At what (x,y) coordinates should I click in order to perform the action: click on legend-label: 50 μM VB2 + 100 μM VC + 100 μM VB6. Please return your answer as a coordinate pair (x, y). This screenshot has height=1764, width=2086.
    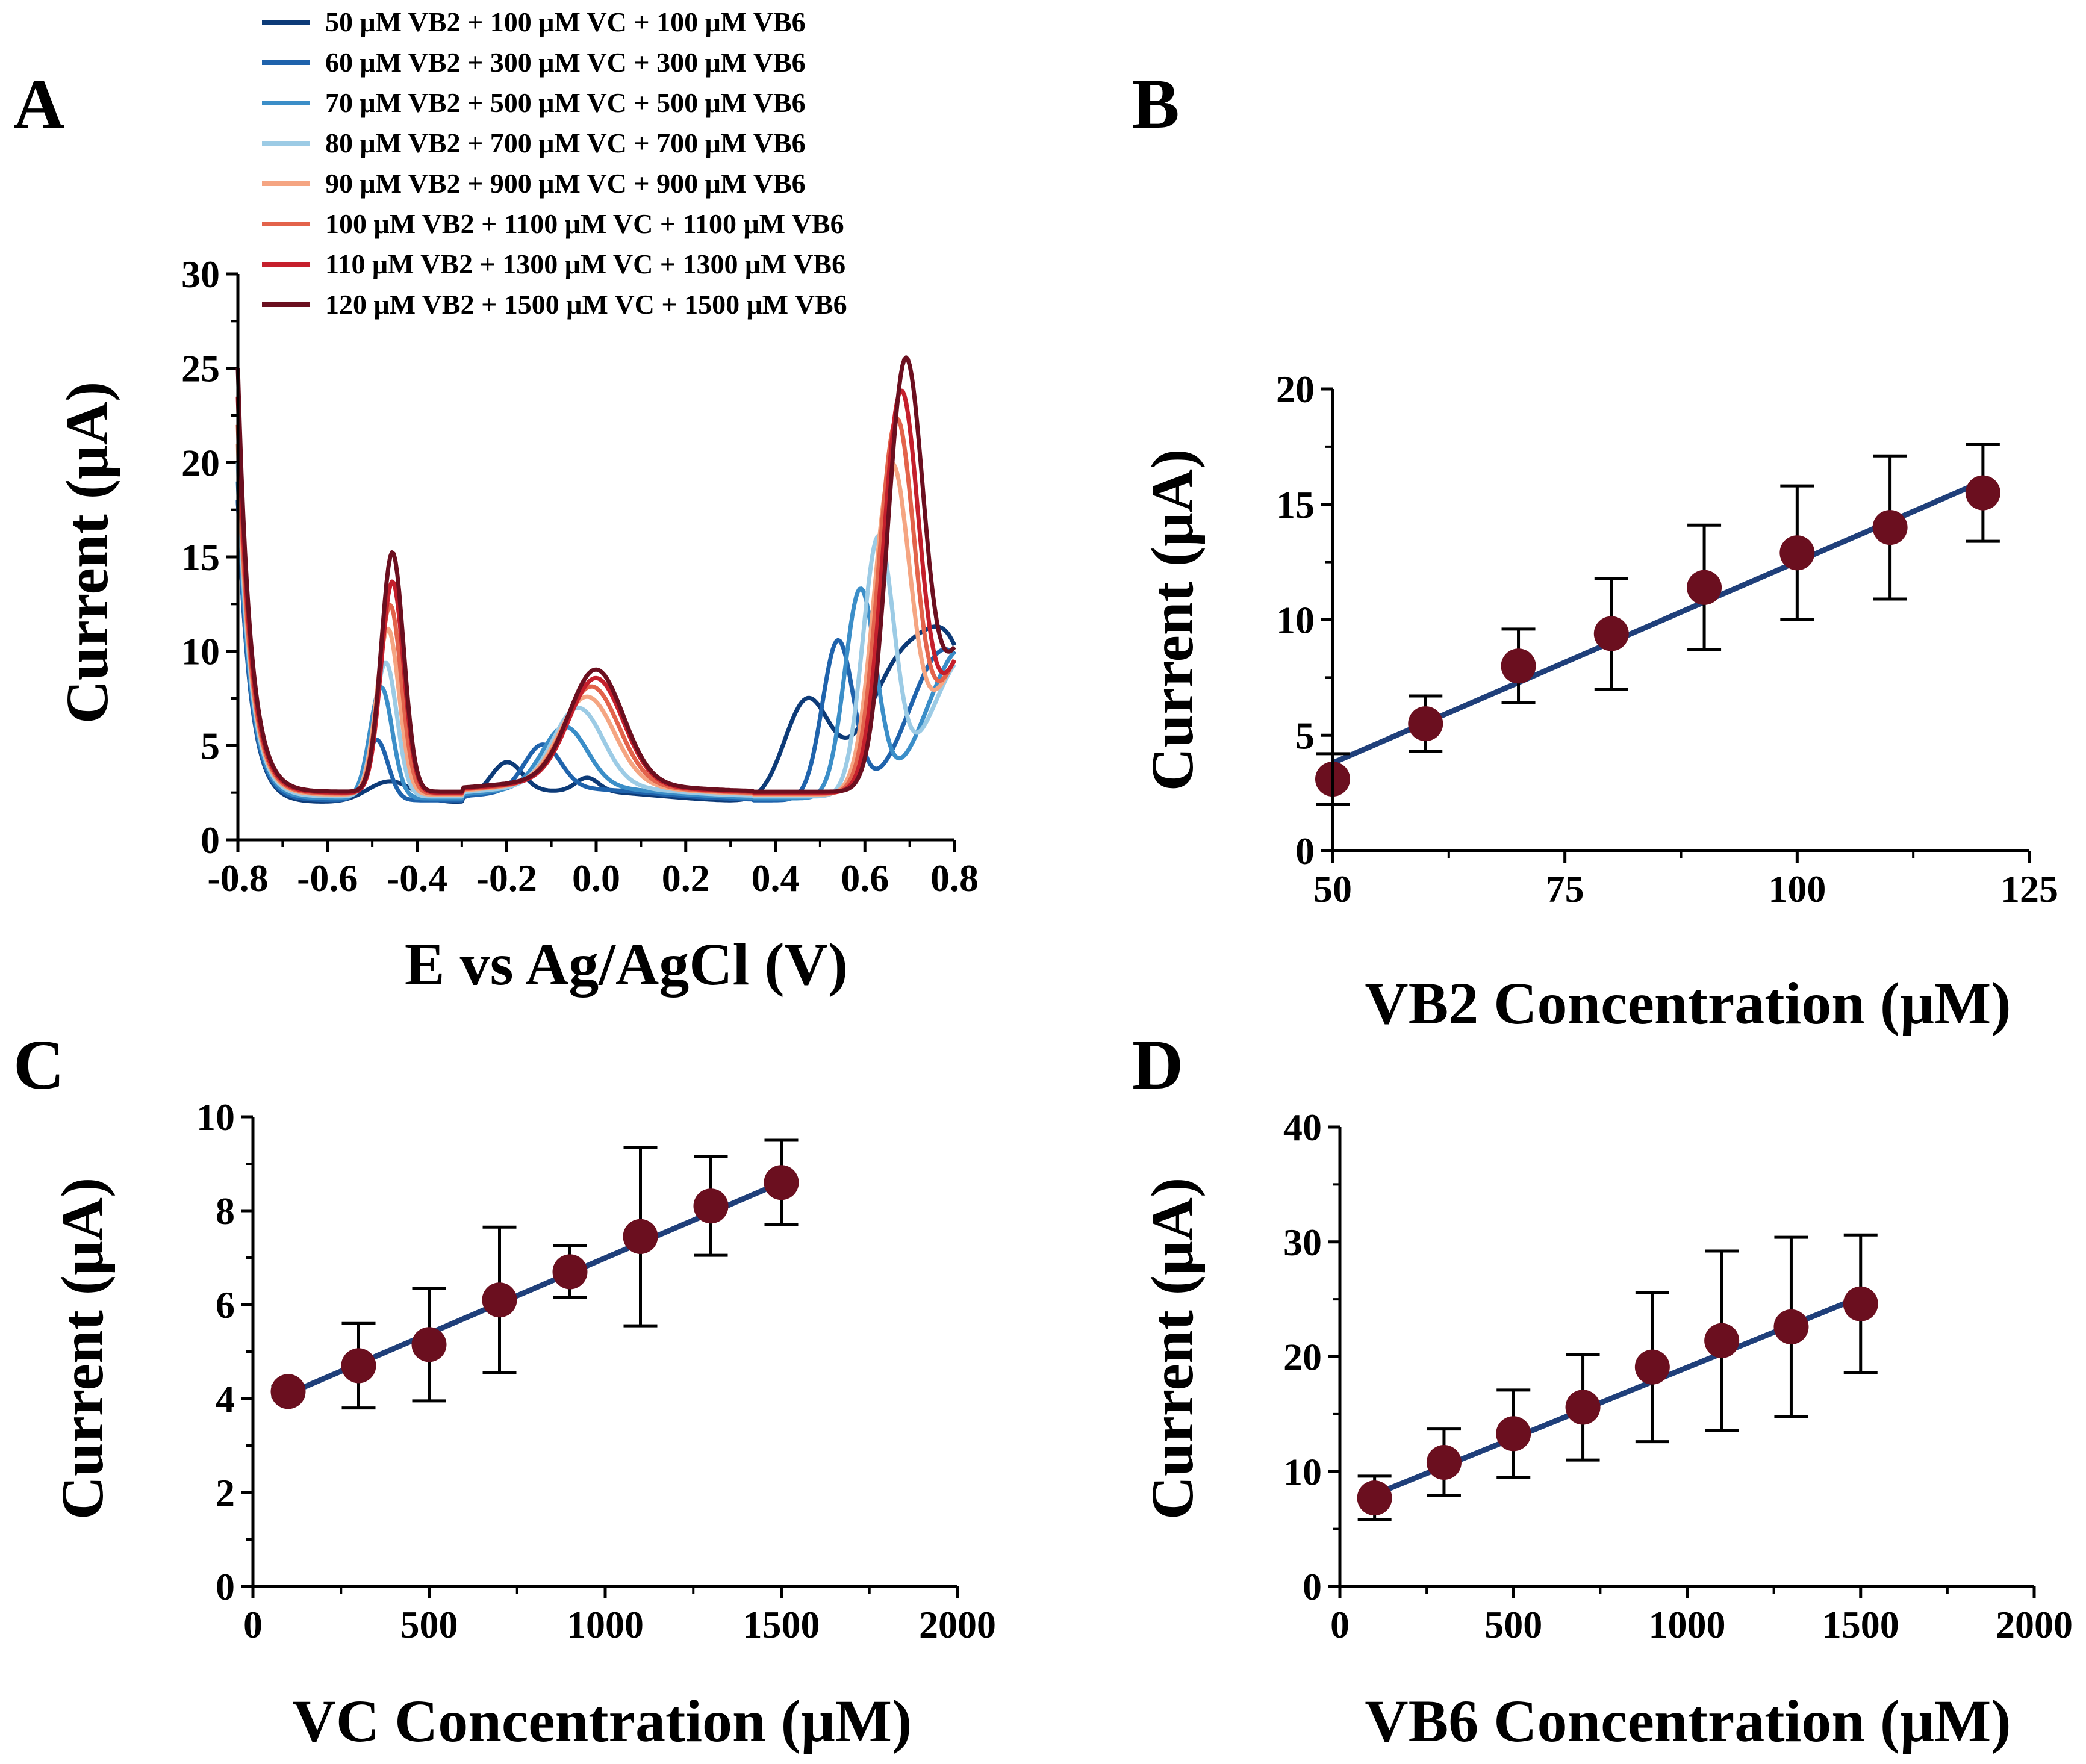
    Looking at the image, I should click on (565, 22).